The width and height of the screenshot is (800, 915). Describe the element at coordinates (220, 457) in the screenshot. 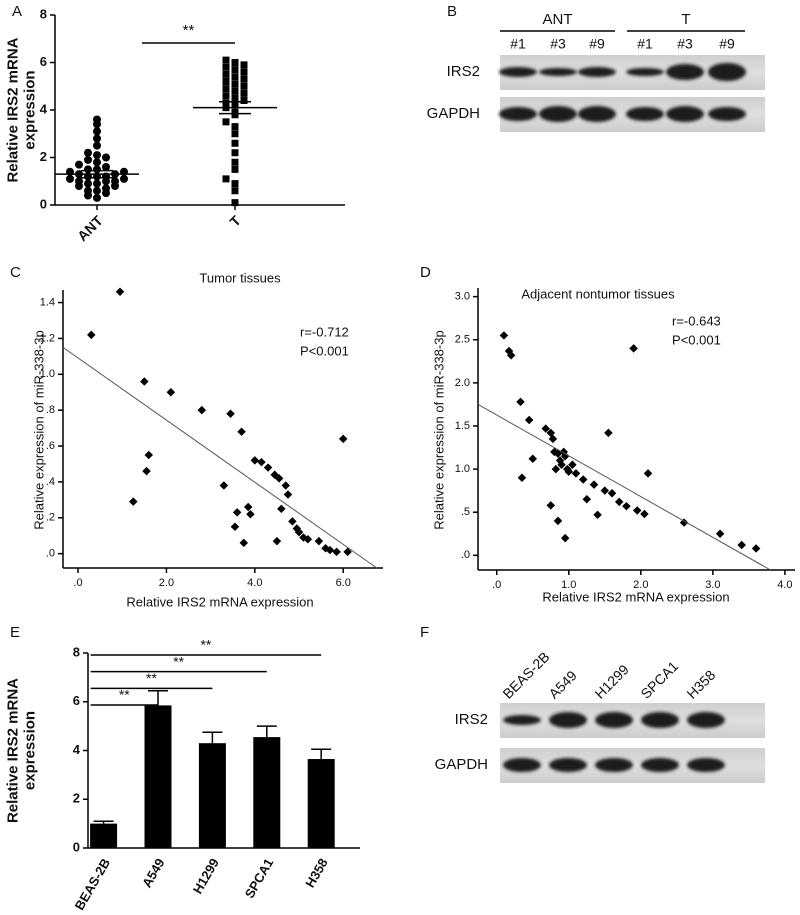

I see `trend-line` at that location.